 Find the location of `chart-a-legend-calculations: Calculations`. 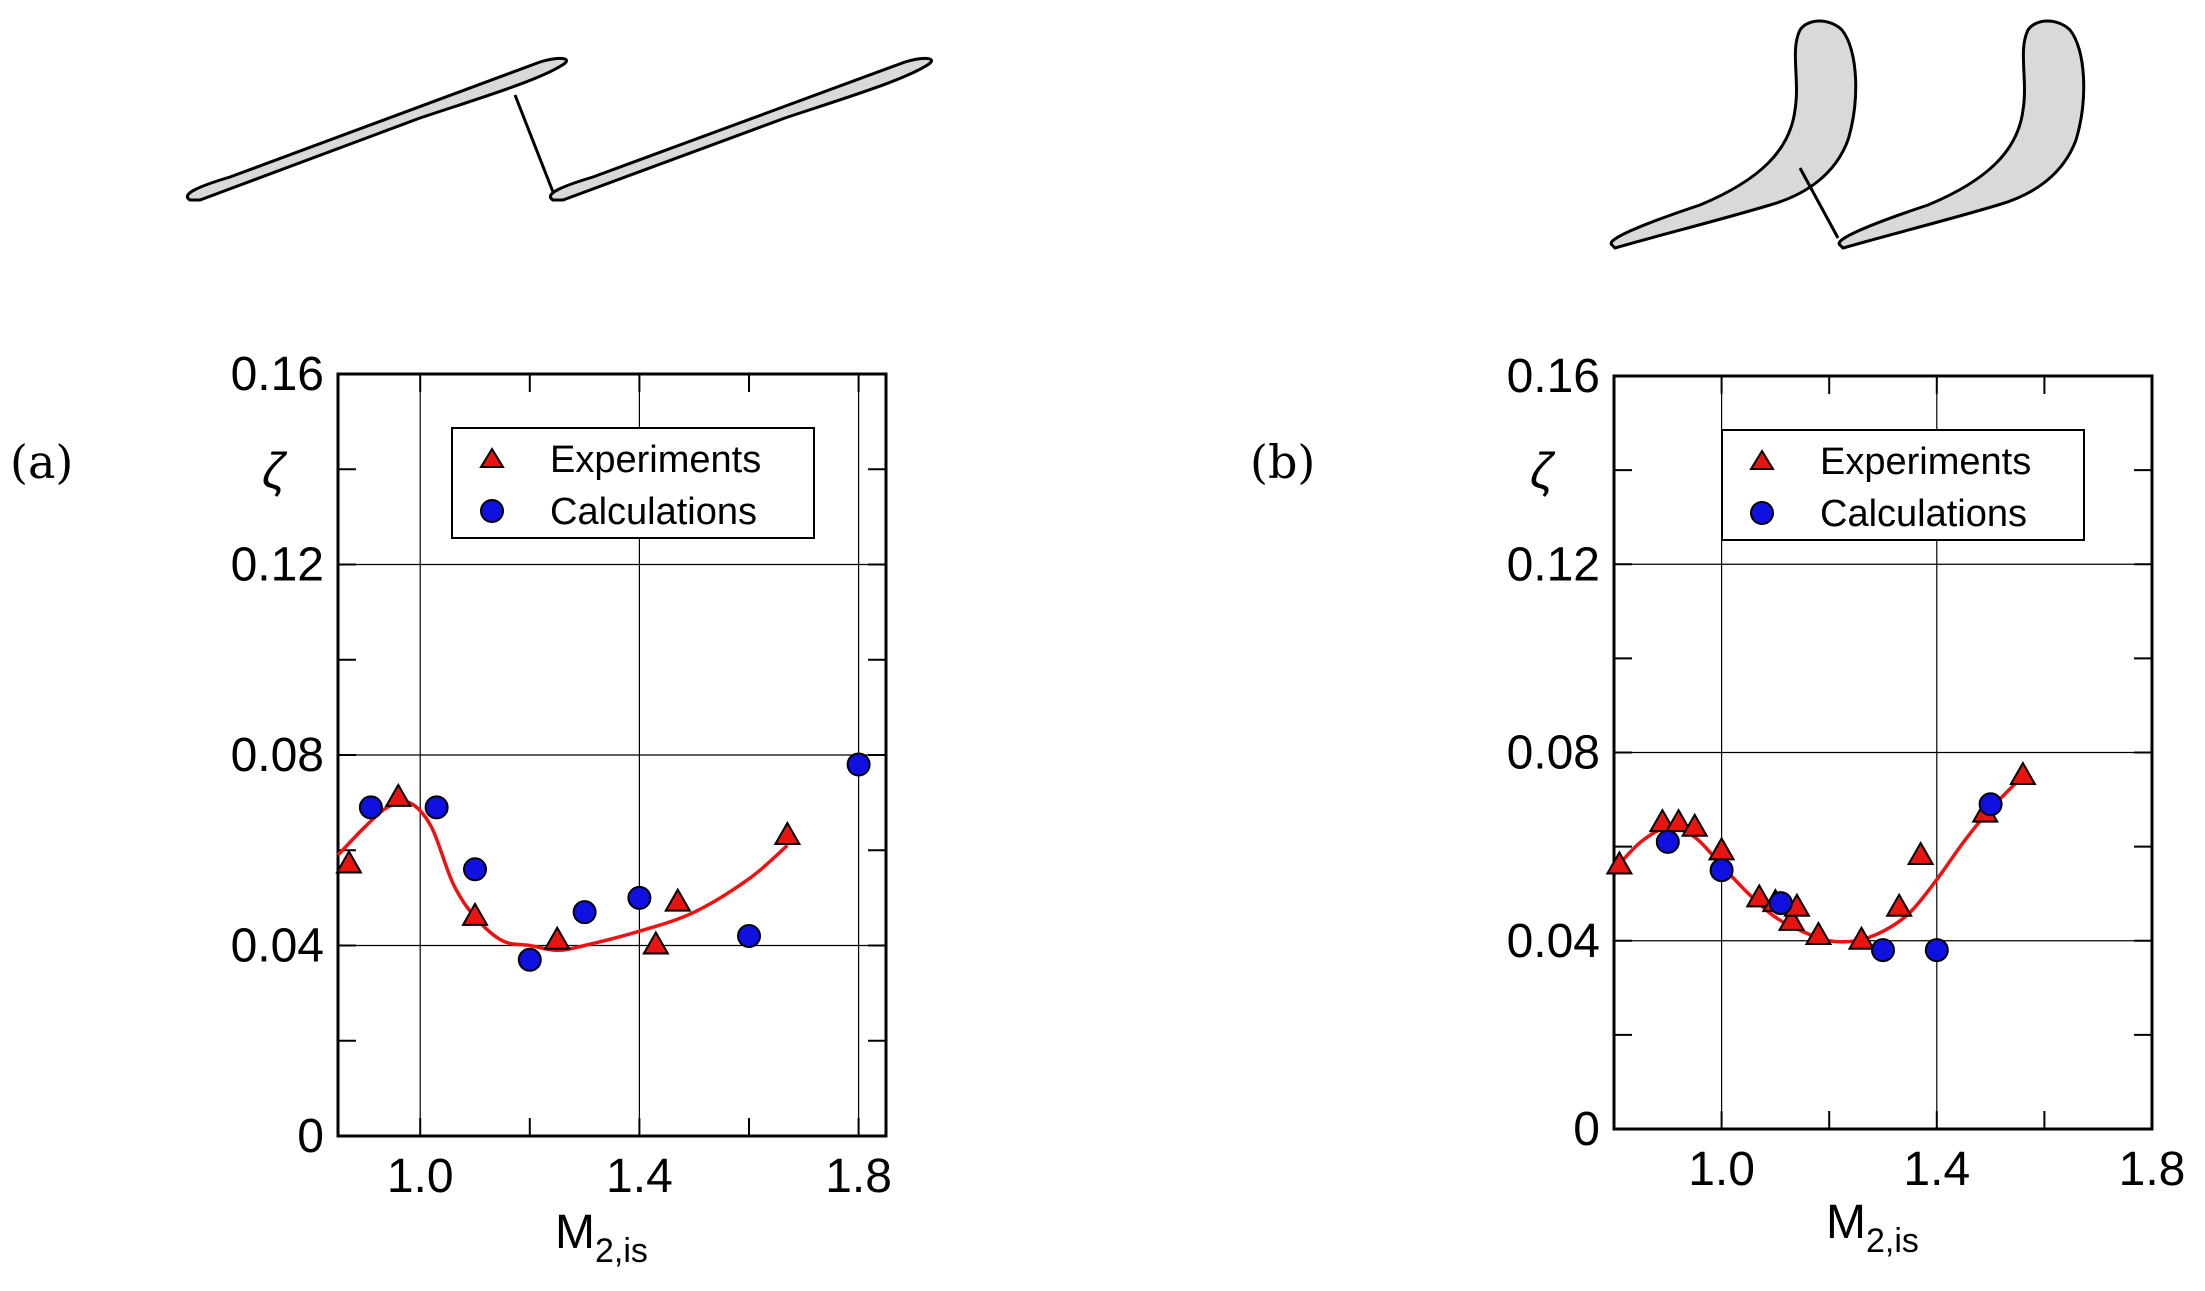

chart-a-legend-calculations: Calculations is located at coordinates (653, 512).